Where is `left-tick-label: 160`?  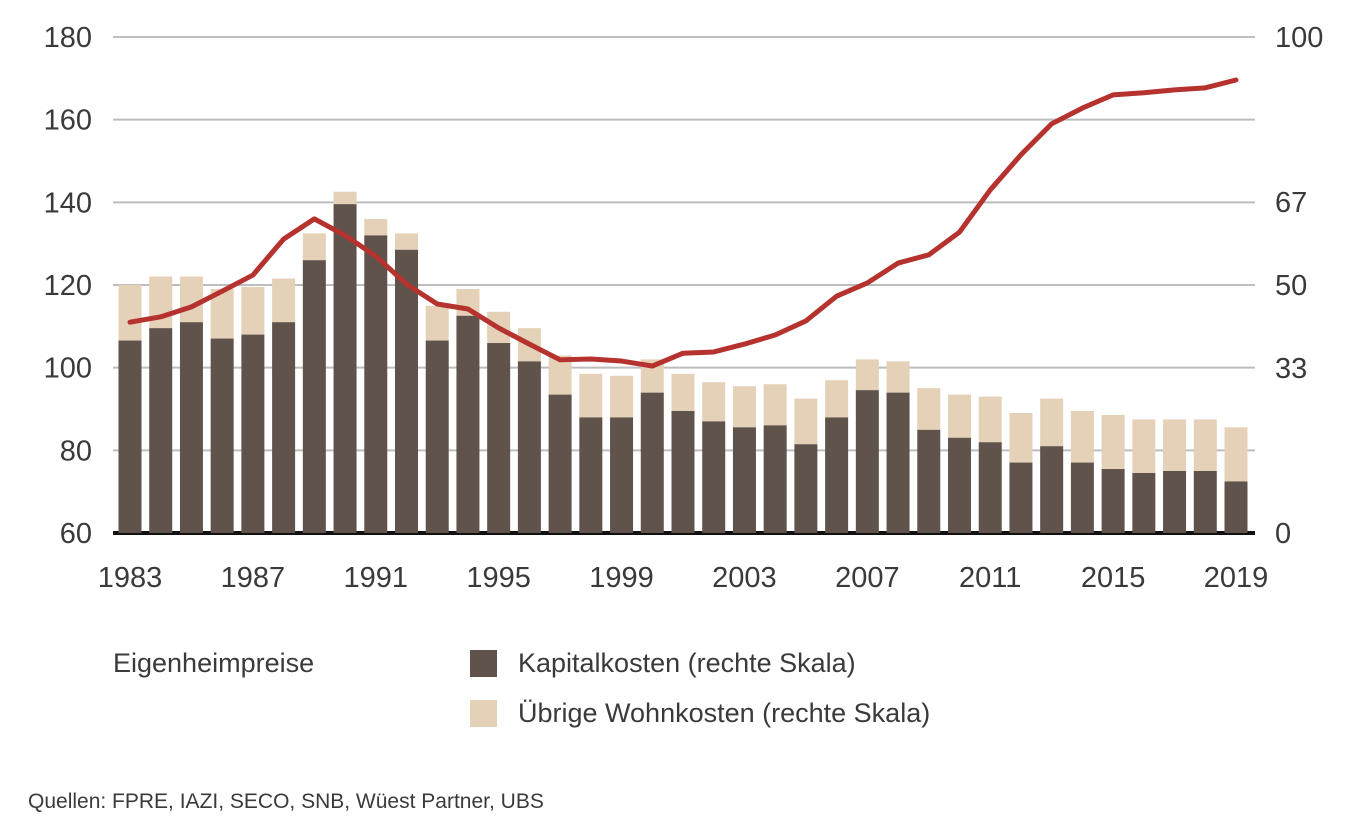 left-tick-label: 160 is located at coordinates (68, 121).